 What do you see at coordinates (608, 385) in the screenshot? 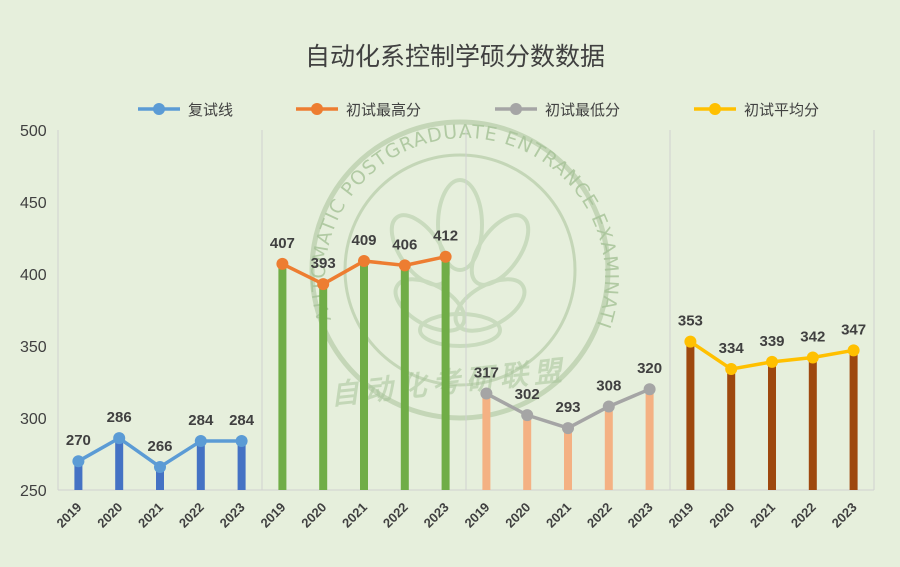
I see `data-label: 308` at bounding box center [608, 385].